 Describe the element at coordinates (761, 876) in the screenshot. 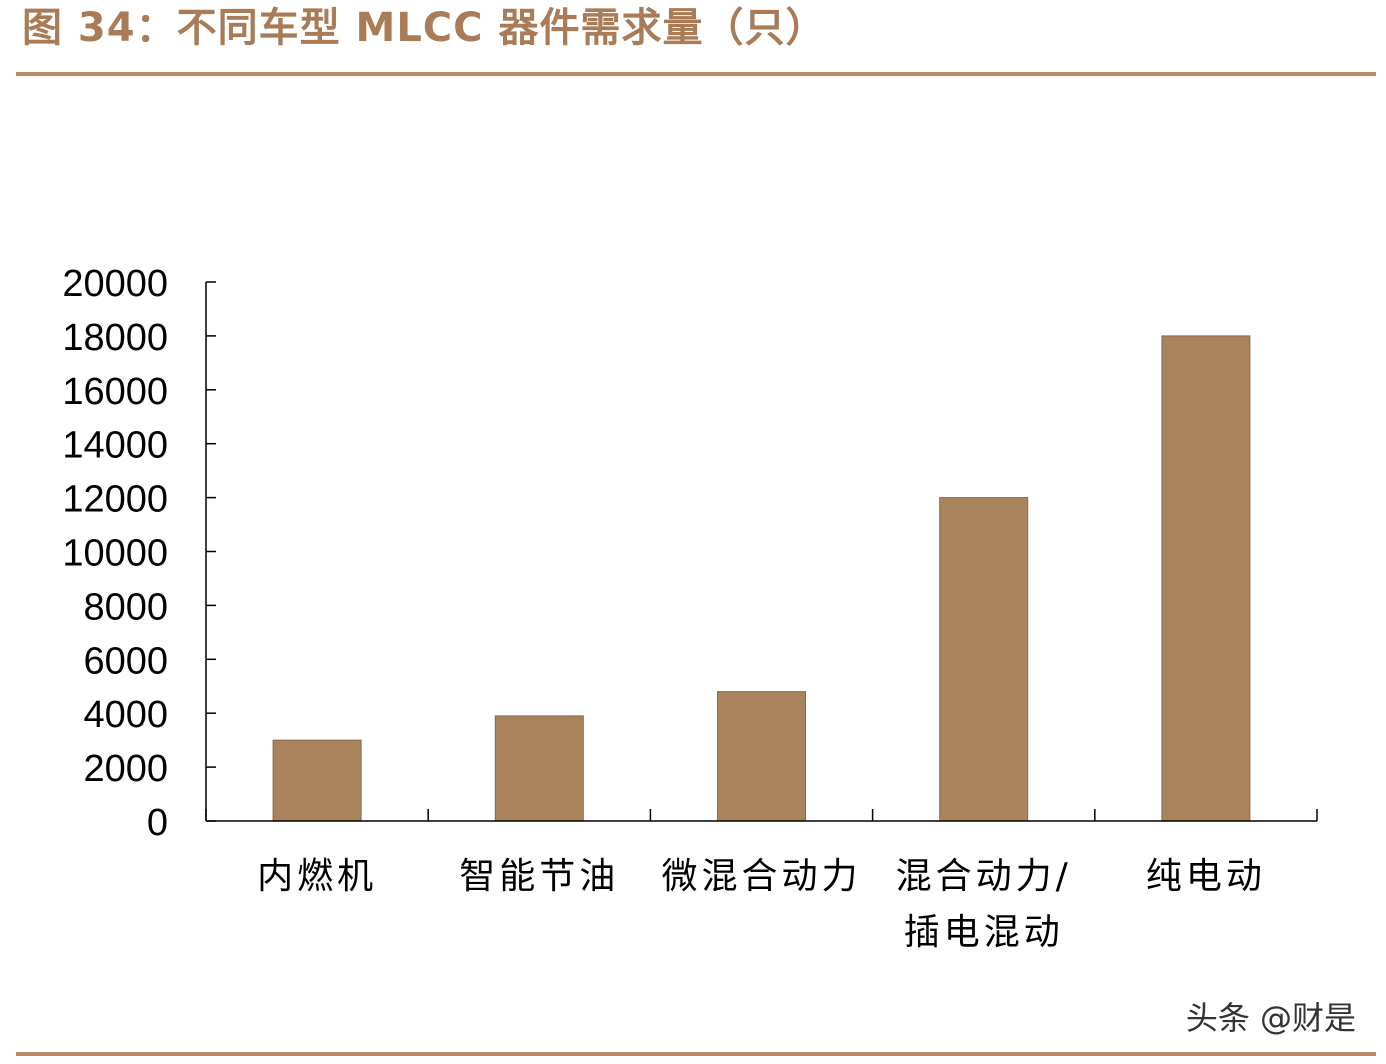

I see `x-category-label: 微混合动力` at that location.